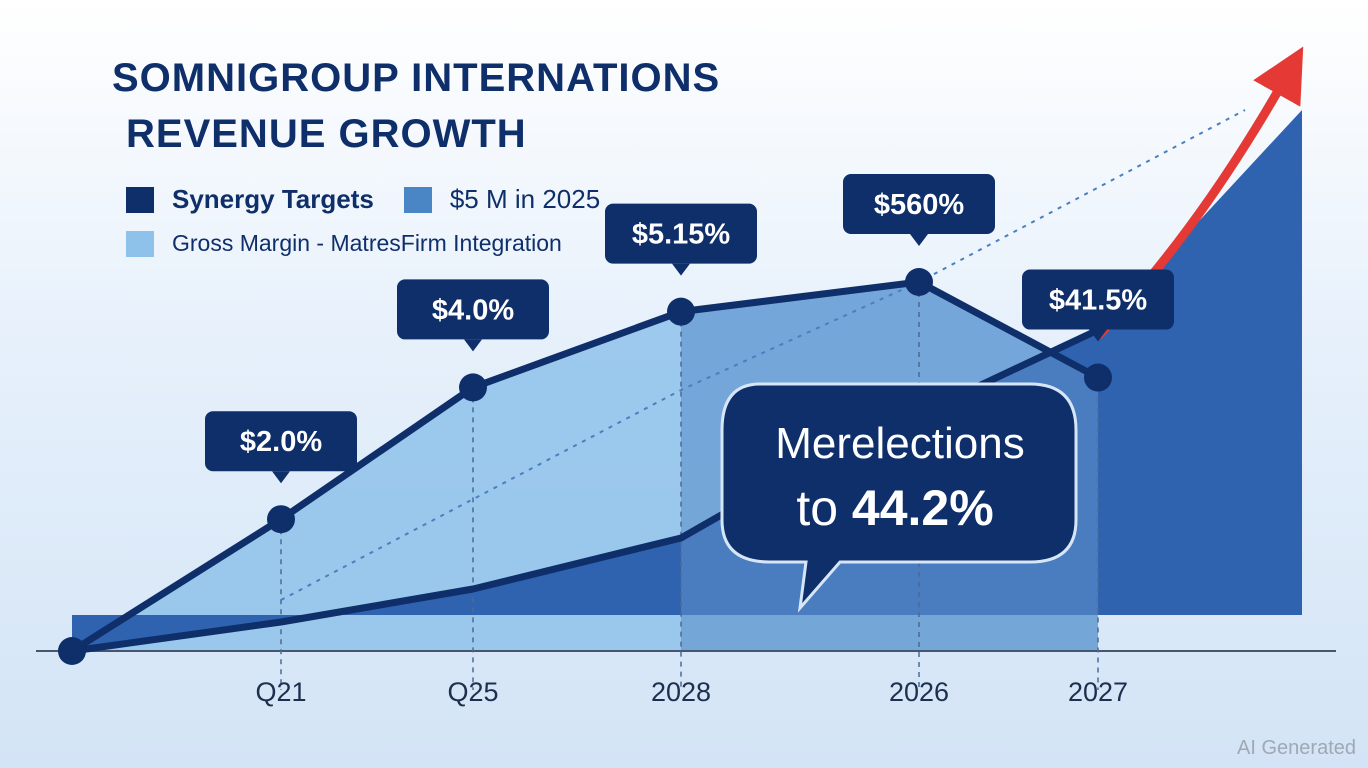 Image resolution: width=1368 pixels, height=768 pixels. What do you see at coordinates (525, 199) in the screenshot?
I see `legend-label-5m: $5 M in 2025` at bounding box center [525, 199].